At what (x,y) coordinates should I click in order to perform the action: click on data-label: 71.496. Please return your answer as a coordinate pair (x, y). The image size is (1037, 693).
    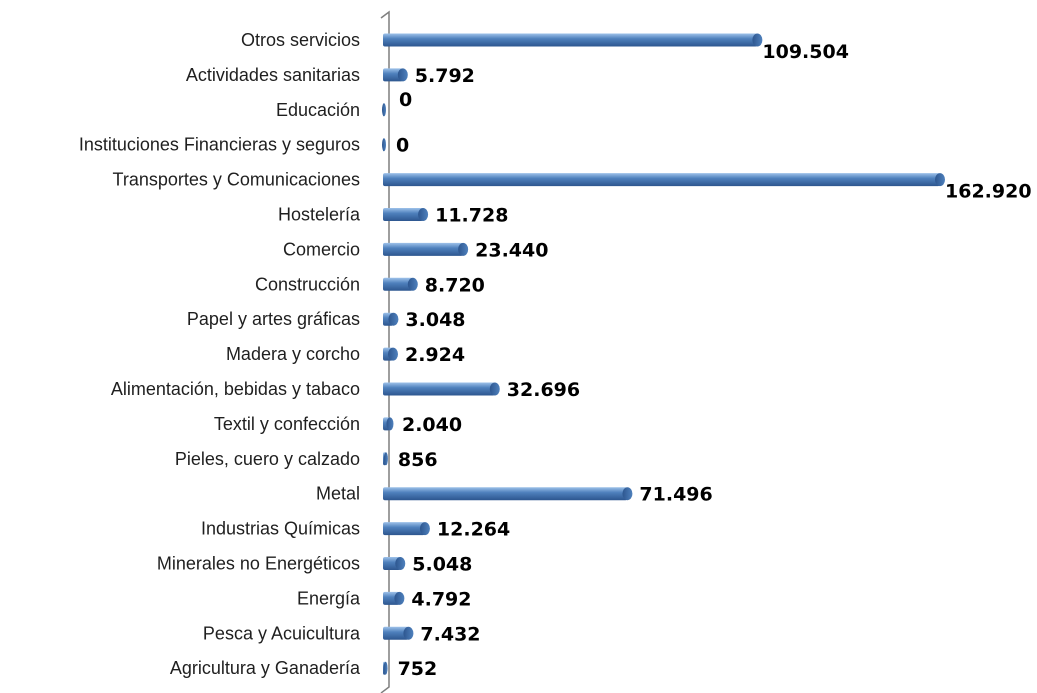
    Looking at the image, I should click on (675, 495).